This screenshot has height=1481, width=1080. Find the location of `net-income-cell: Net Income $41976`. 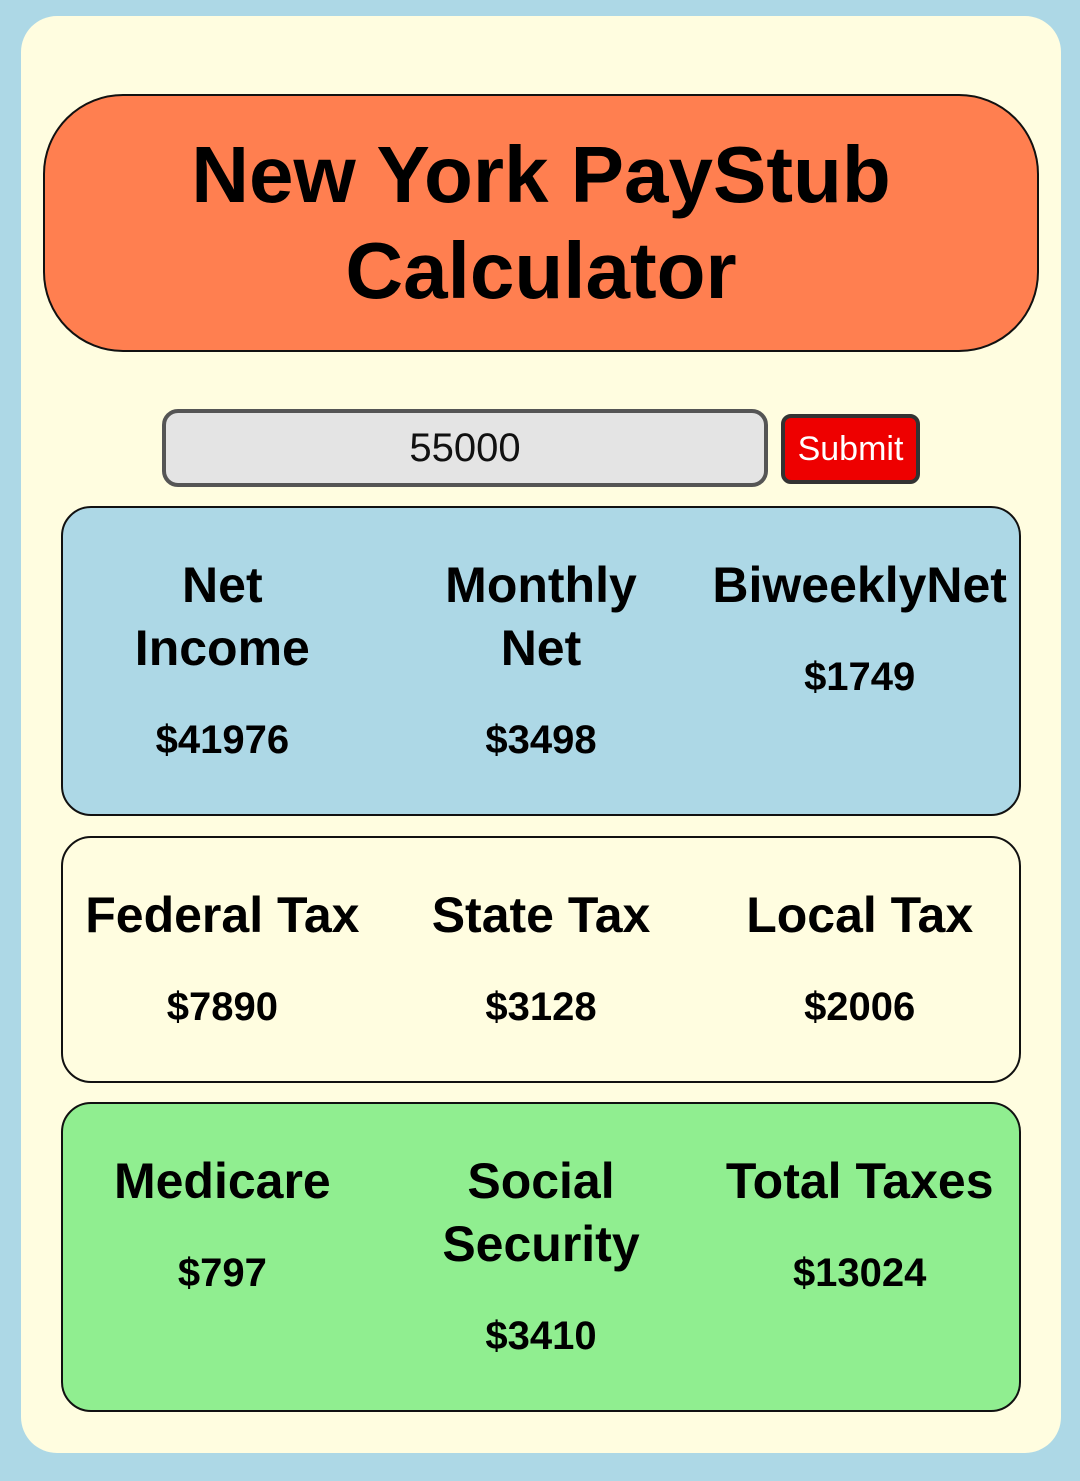

net-income-cell: Net Income $41976 is located at coordinates (222, 661).